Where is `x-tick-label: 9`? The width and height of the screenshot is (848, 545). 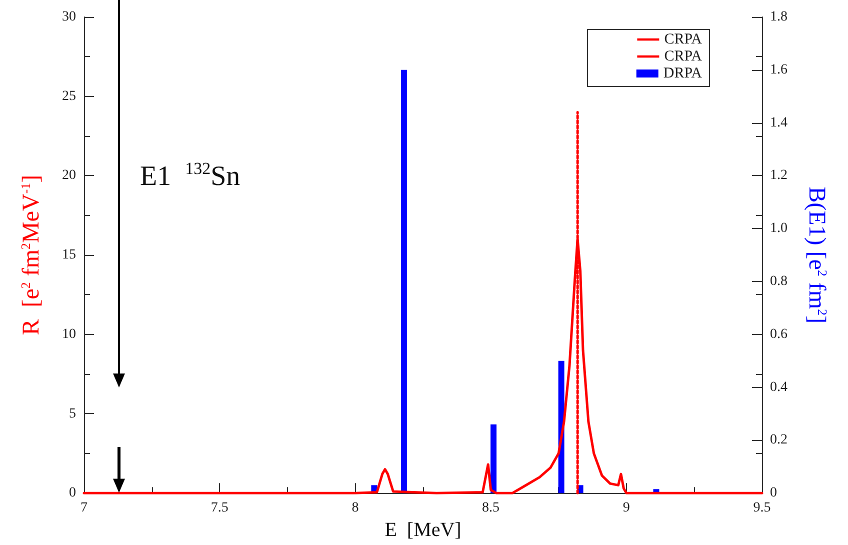
x-tick-label: 9 is located at coordinates (626, 508).